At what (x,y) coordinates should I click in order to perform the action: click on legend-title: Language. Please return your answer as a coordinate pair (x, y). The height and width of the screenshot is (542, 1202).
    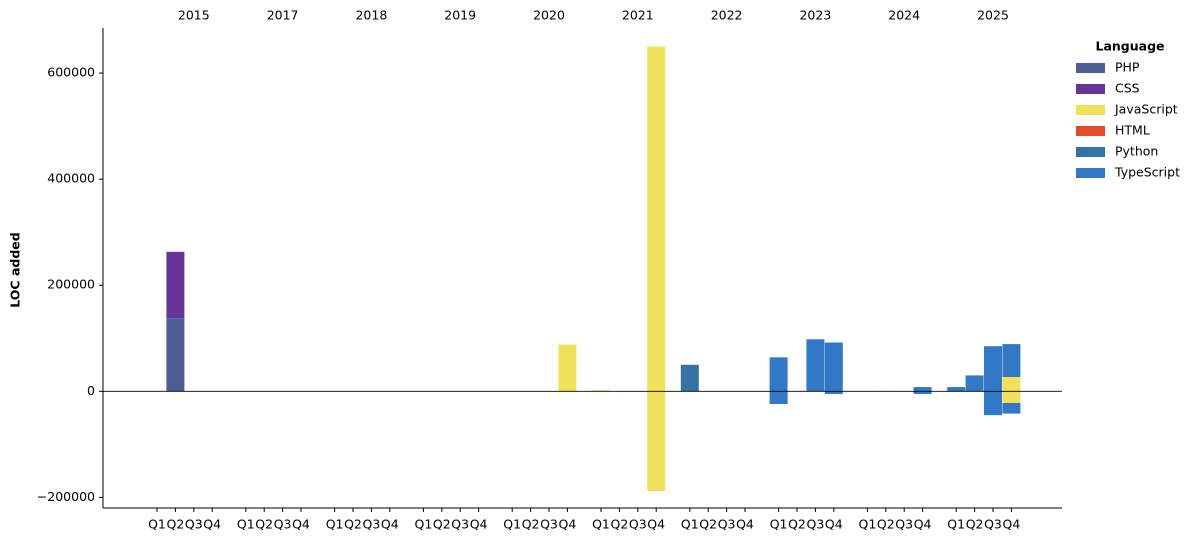
    Looking at the image, I should click on (1129, 46).